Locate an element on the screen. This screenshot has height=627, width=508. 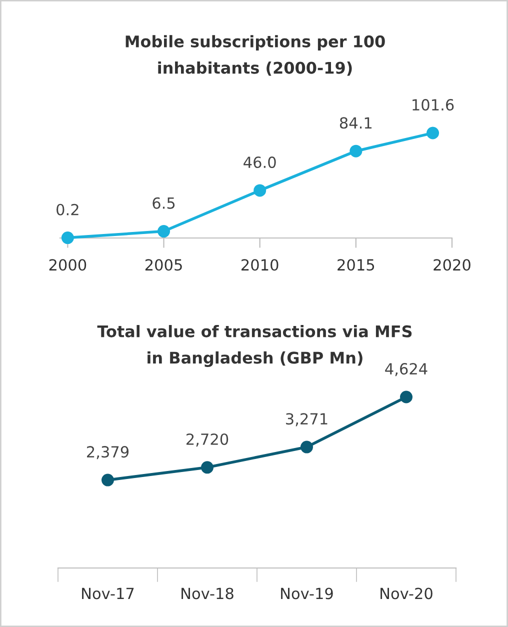
x-tick-label: Nov-20 is located at coordinates (406, 594).